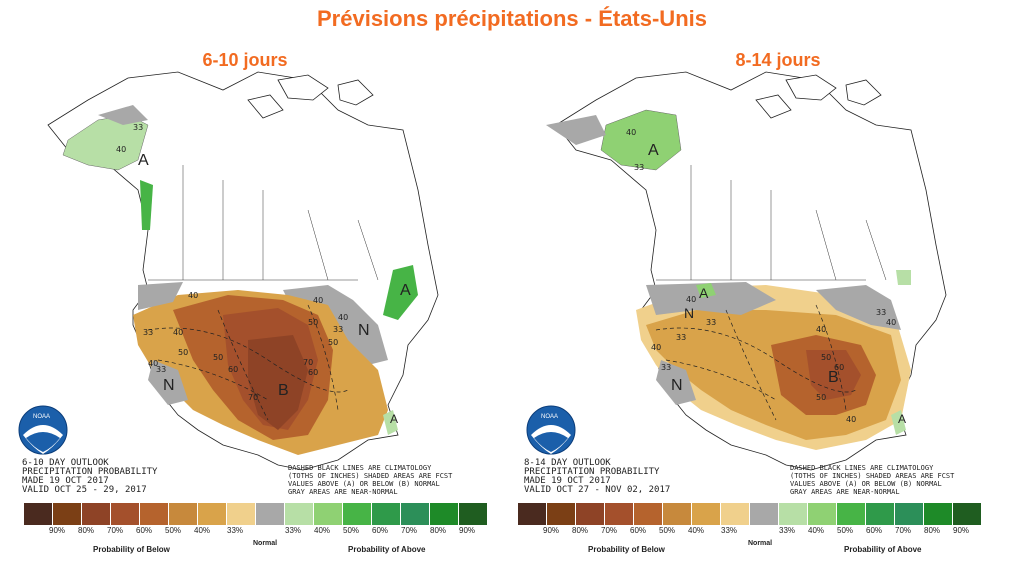 The image size is (1024, 564). Describe the element at coordinates (833, 375) in the screenshot. I see `us-below-60-area` at that location.